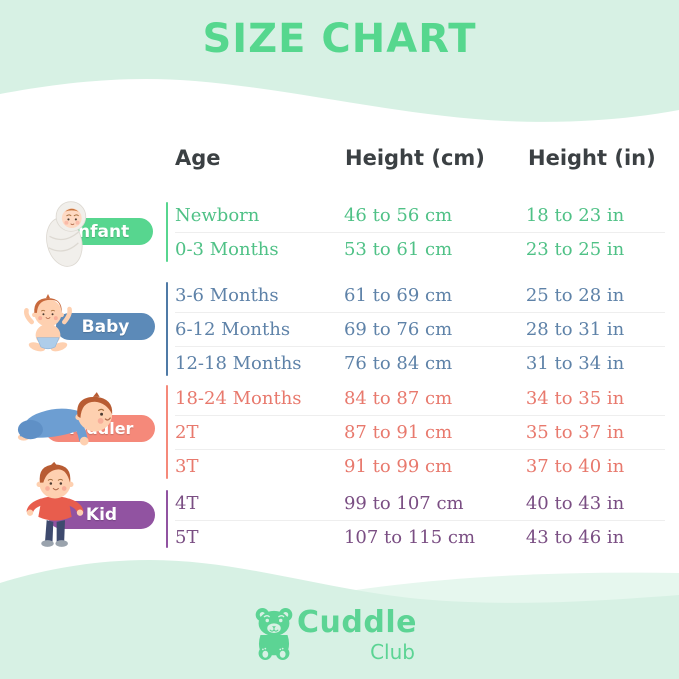  What do you see at coordinates (238, 363) in the screenshot?
I see `age-cell: 12-18 Months` at bounding box center [238, 363].